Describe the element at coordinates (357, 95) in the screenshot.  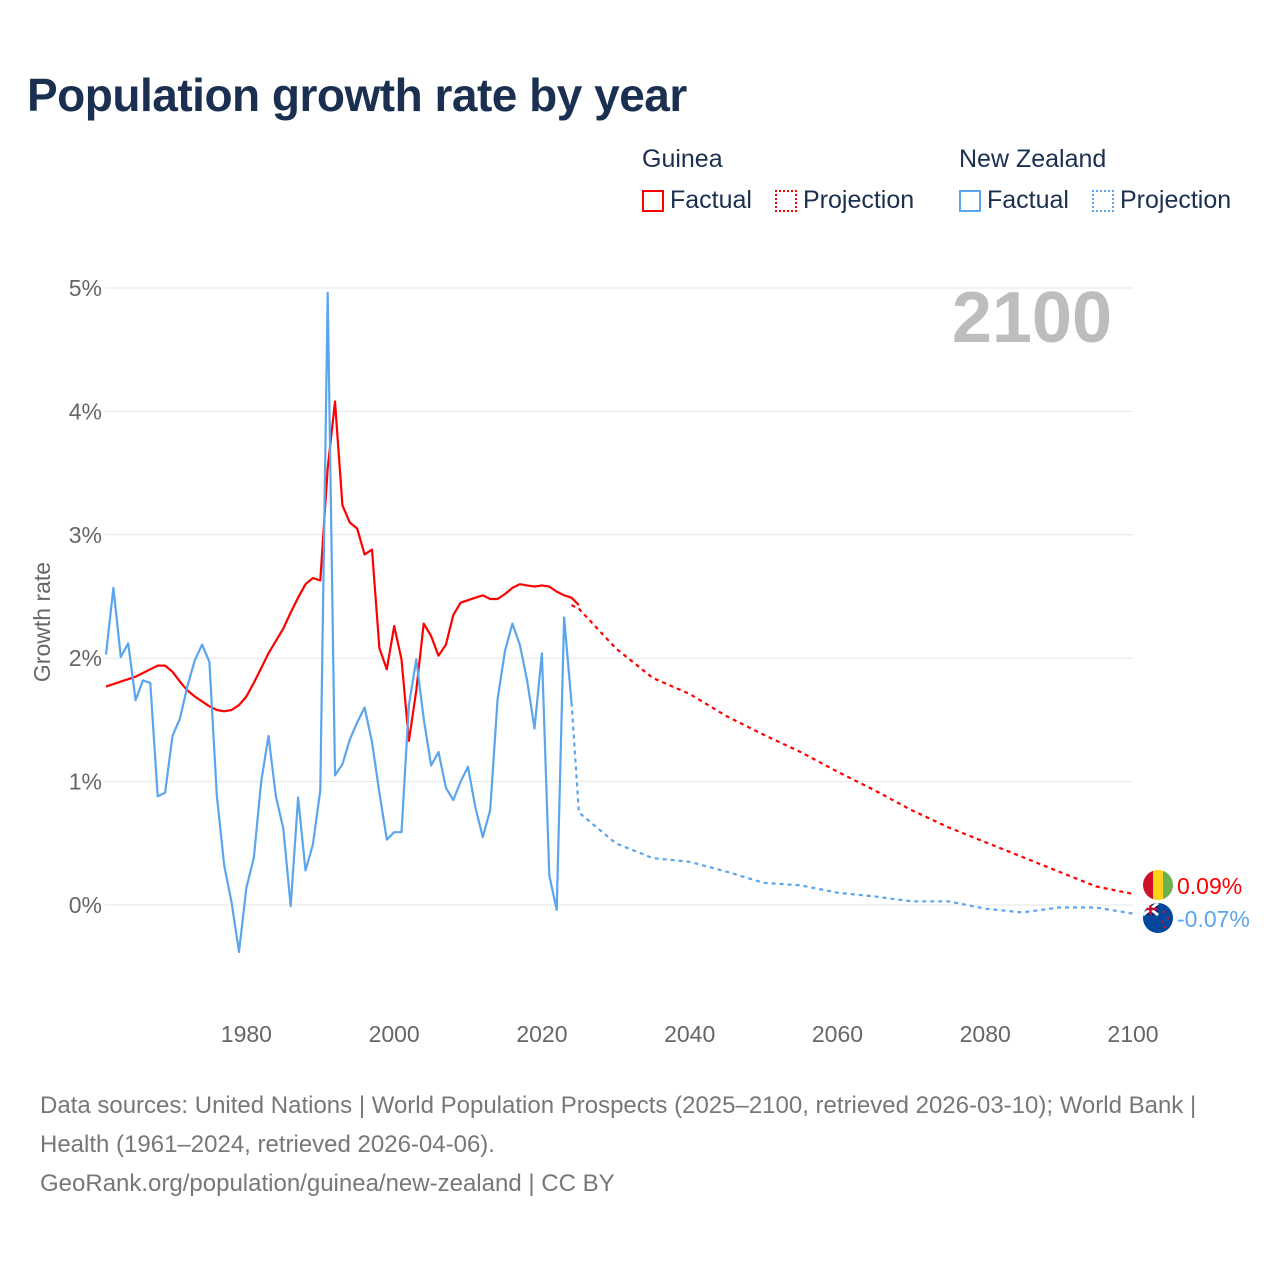
I see `chart-title: Population growth rate by year` at that location.